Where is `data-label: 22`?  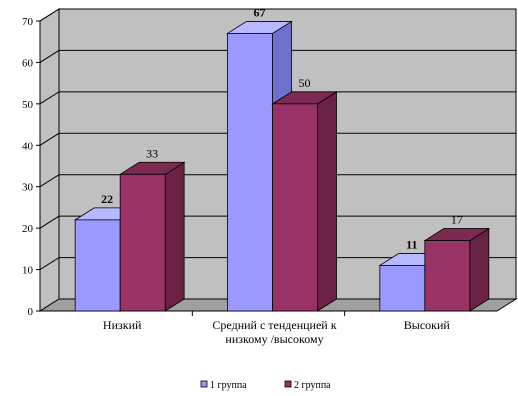 data-label: 22 is located at coordinates (107, 199).